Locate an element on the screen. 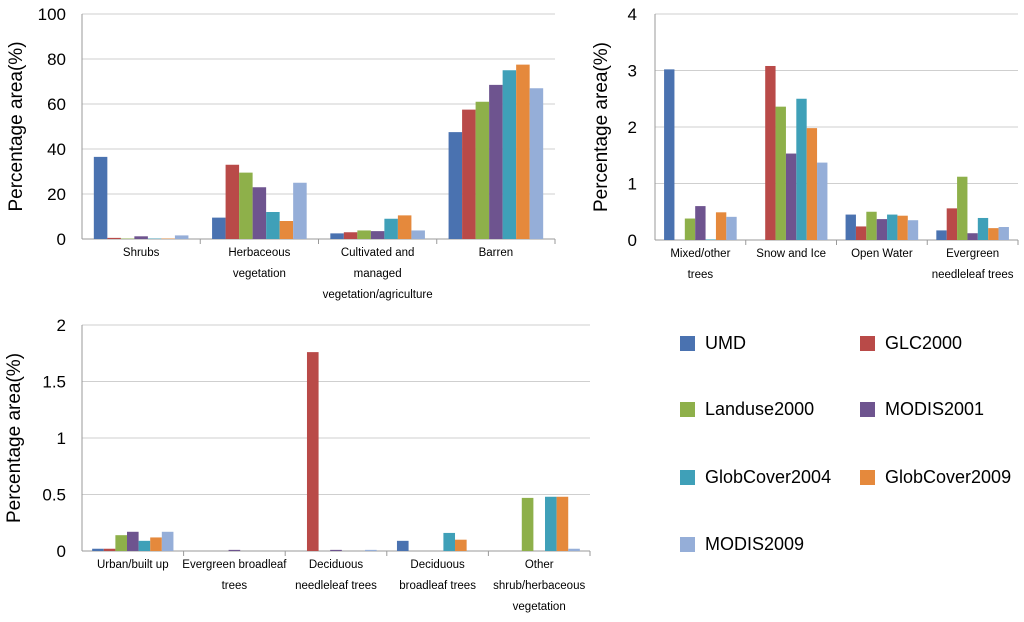  x-category-label: needleleaf trees is located at coordinates (973, 275).